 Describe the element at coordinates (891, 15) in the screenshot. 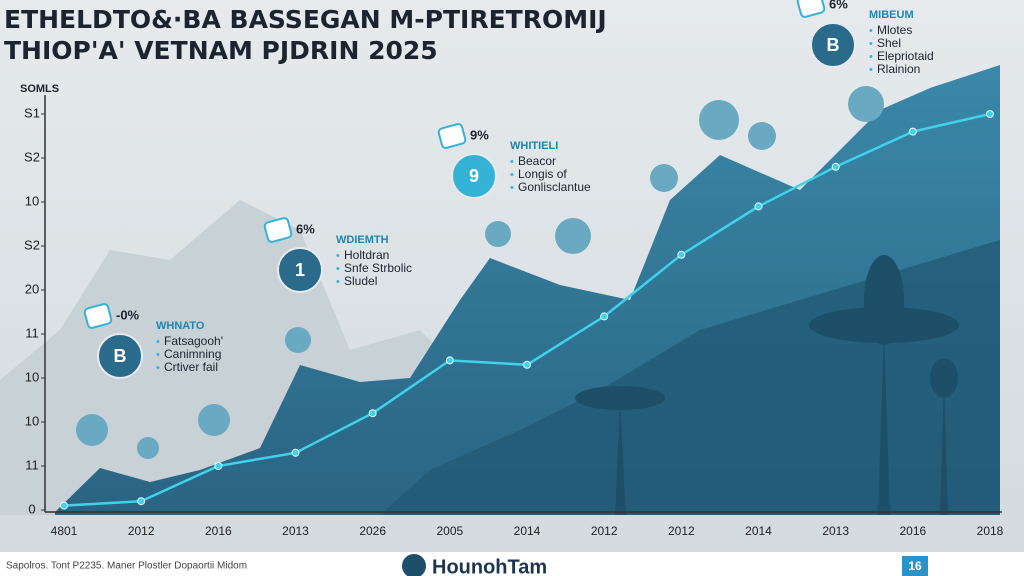

I see `callout-heading: MIBEUM` at that location.